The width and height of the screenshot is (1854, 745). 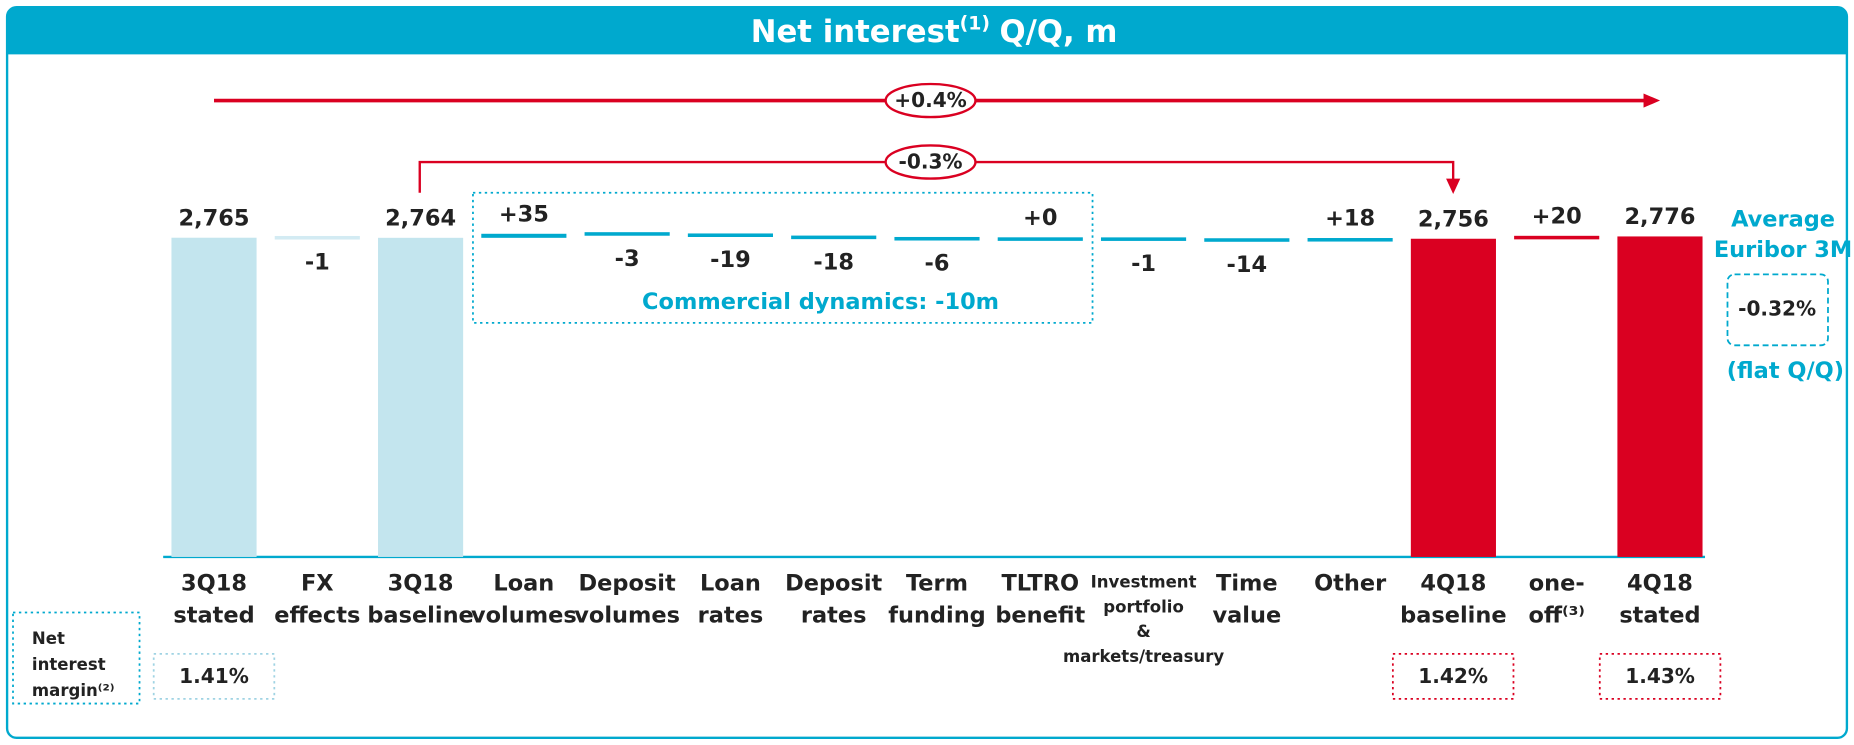 What do you see at coordinates (833, 262) in the screenshot?
I see `value-label: -18` at bounding box center [833, 262].